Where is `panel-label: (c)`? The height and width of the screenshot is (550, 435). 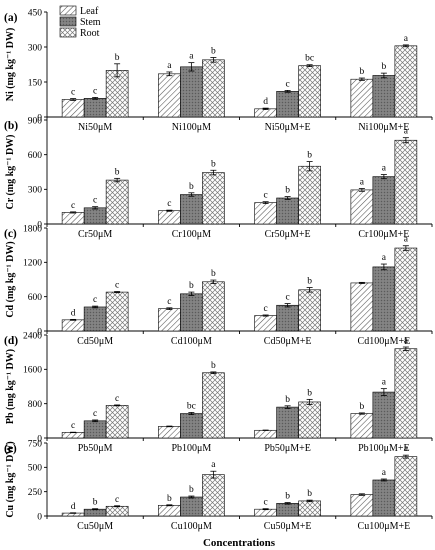 panel-label: (c) is located at coordinates (10, 234).